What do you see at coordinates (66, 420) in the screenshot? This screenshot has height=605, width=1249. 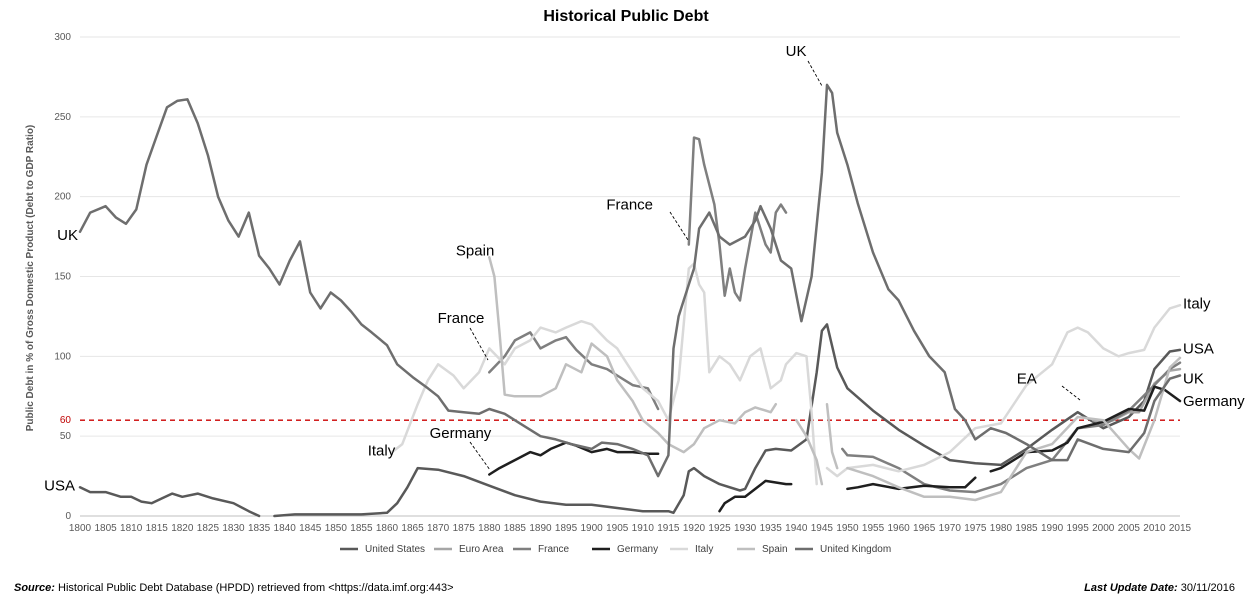 I see `reference-line-label: 60` at bounding box center [66, 420].